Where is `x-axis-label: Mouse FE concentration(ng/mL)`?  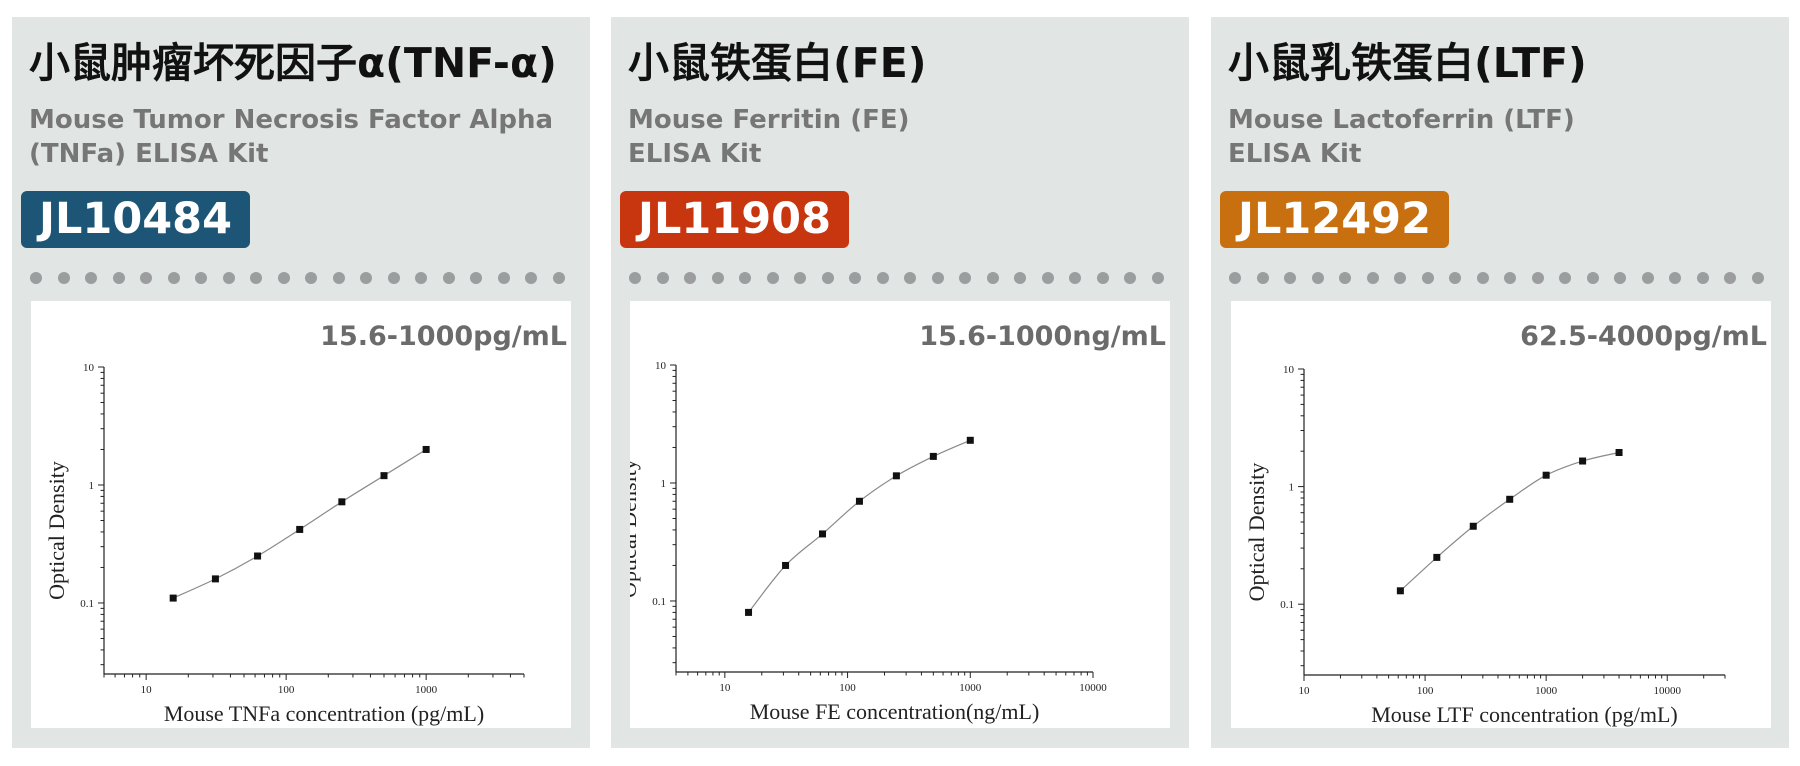 x-axis-label: Mouse FE concentration(ng/mL) is located at coordinates (895, 711).